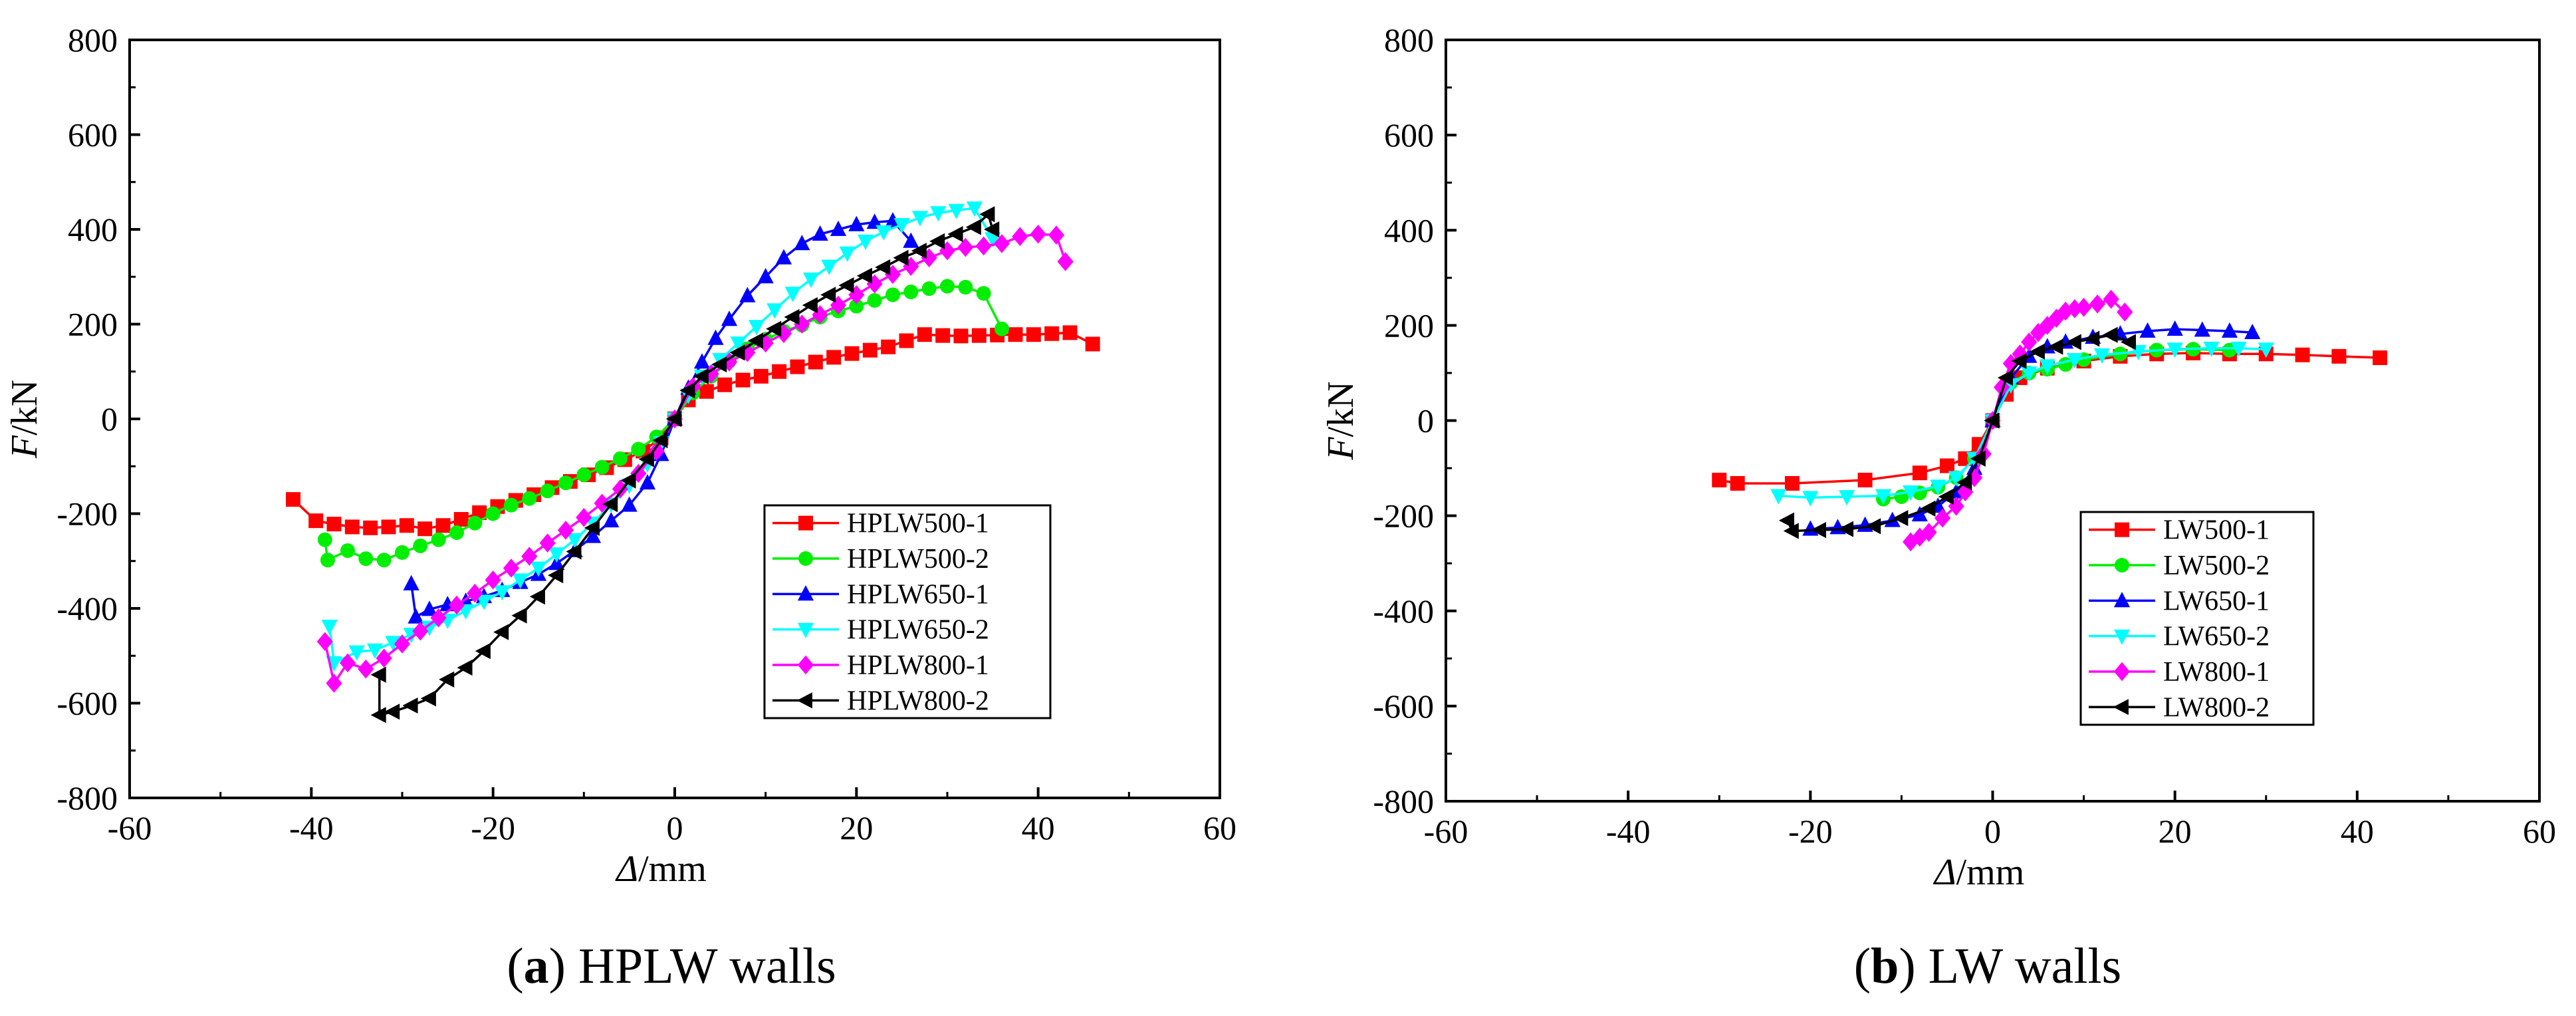 This screenshot has width=2576, height=1016. Describe the element at coordinates (918, 701) in the screenshot. I see `legend-label: HPLW800-2` at that location.